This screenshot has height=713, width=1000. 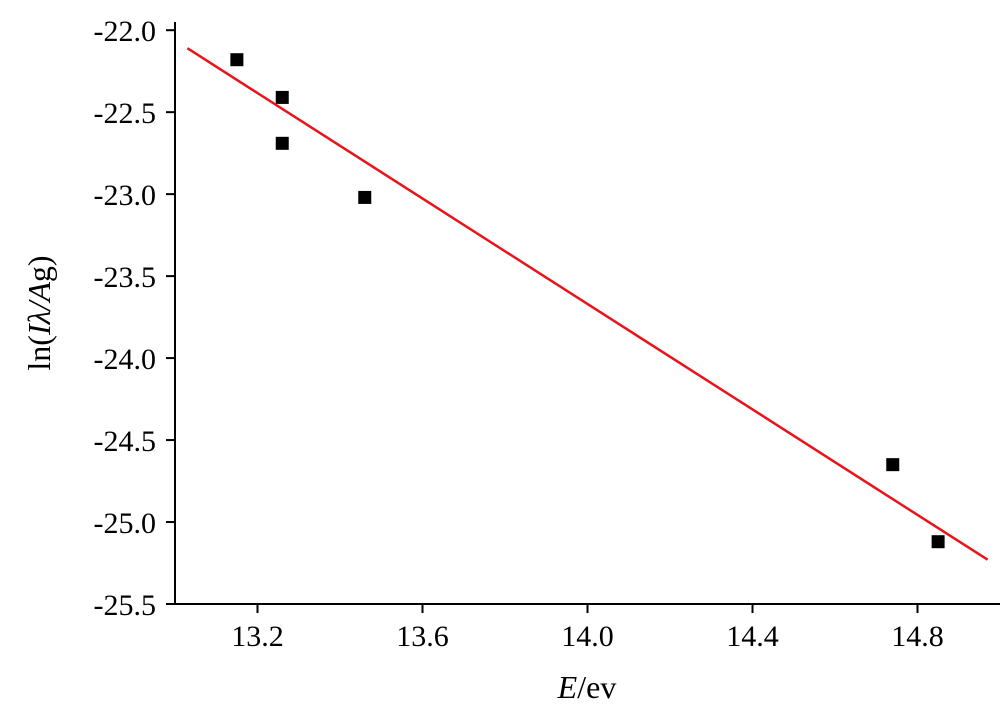 I want to click on y-axis-title: ln(Iλ/Ag), so click(x=39, y=312).